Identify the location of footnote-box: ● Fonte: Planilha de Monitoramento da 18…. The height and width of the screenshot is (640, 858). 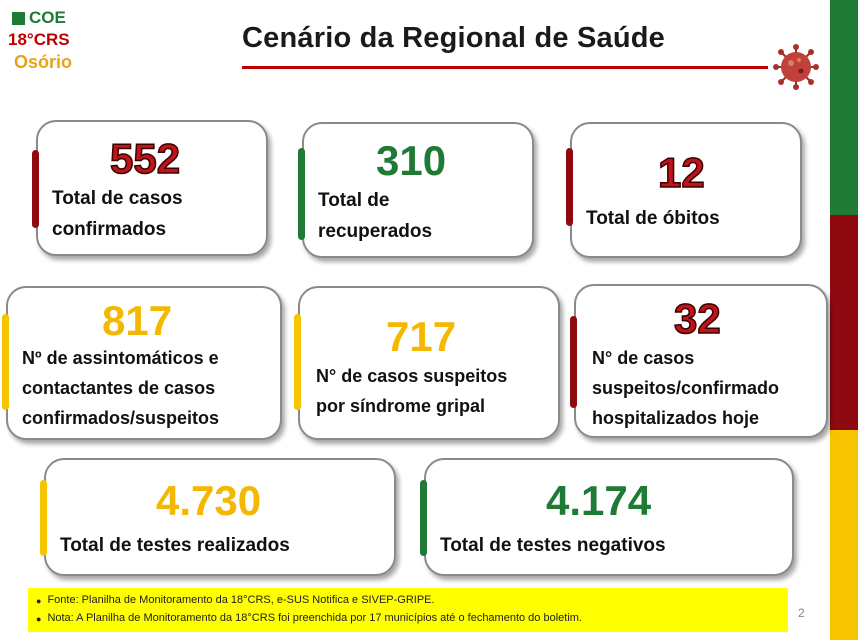
(408, 610).